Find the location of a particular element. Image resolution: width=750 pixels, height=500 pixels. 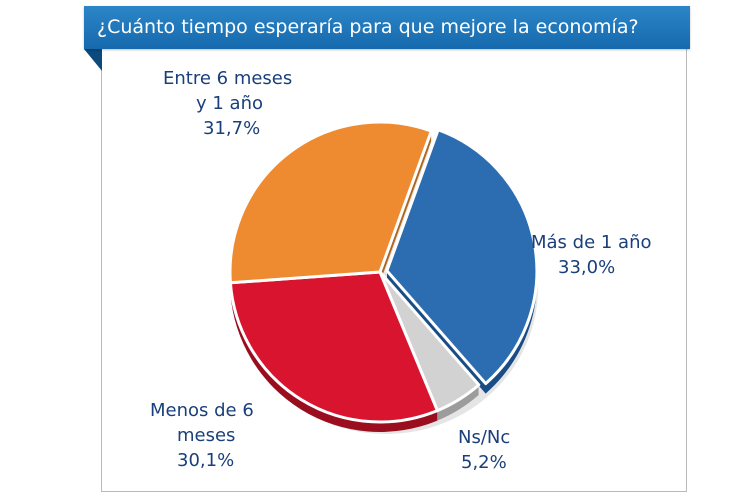

slice-value-label: 31,7% is located at coordinates (232, 128).